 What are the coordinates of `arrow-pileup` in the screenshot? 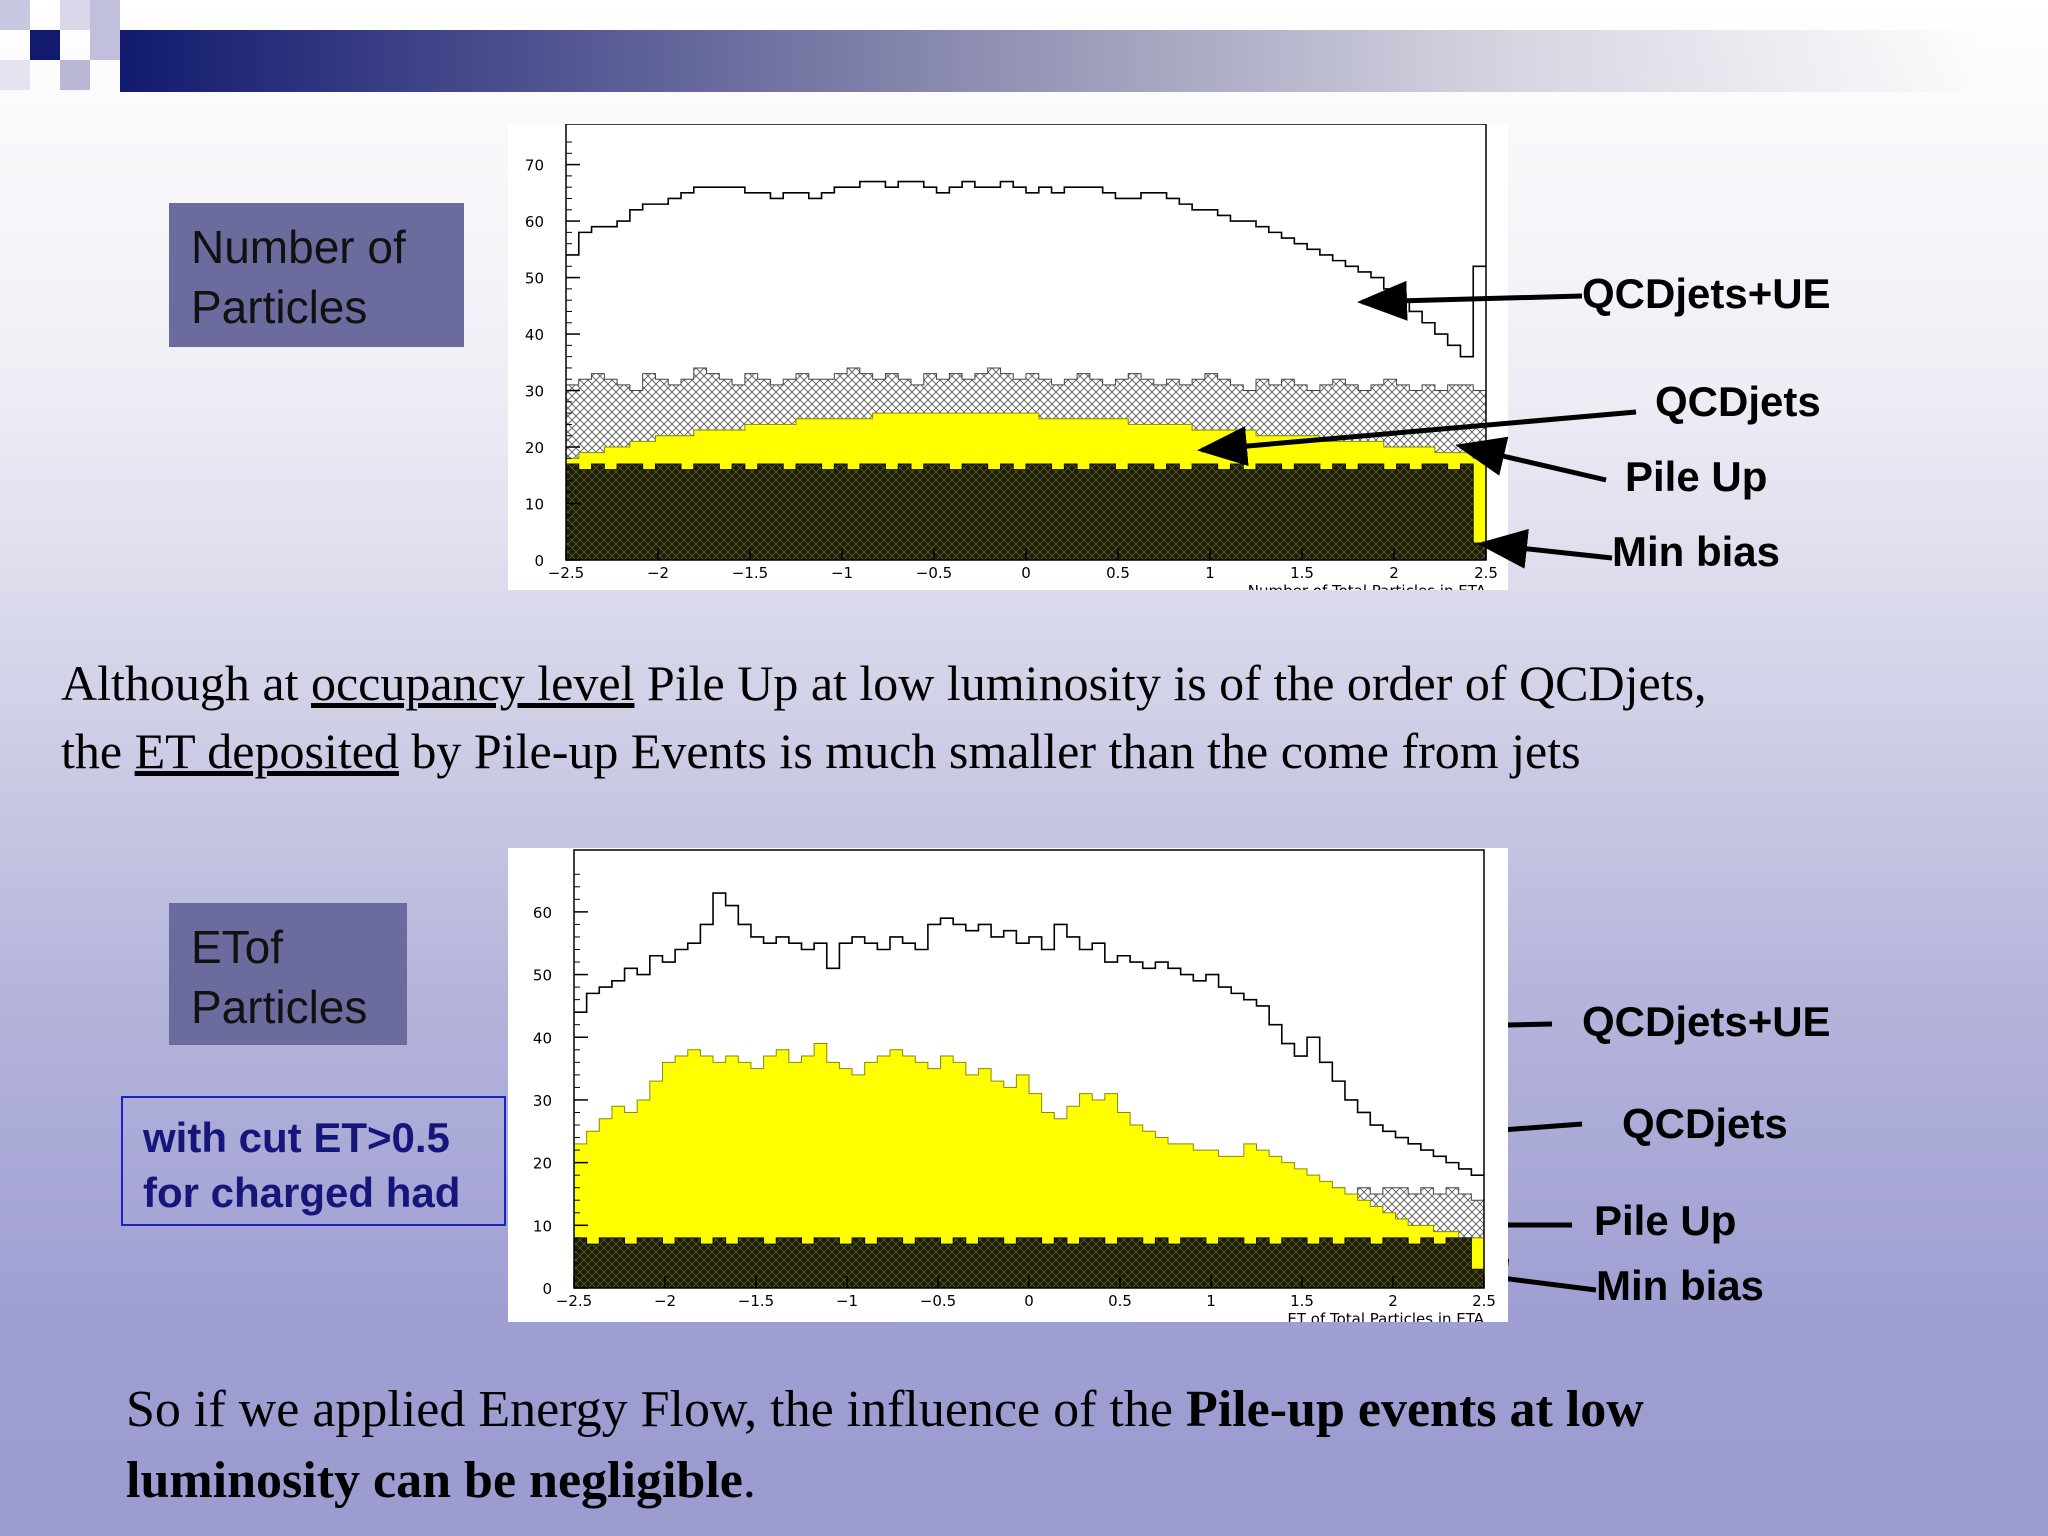 It's located at (1531, 459).